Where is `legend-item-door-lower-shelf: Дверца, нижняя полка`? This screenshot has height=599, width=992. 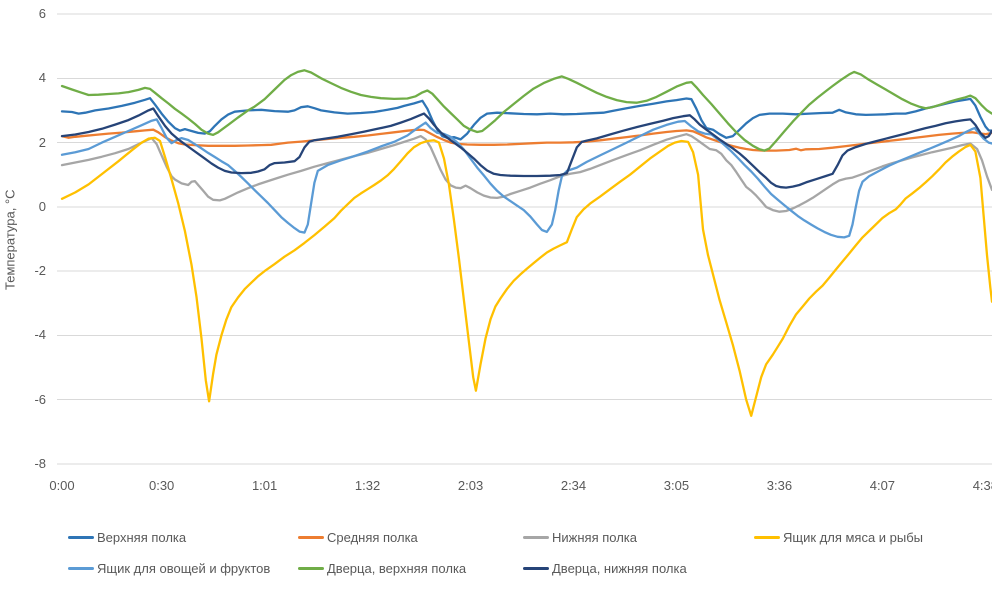 legend-item-door-lower-shelf: Дверца, нижняя полка is located at coordinates (605, 568).